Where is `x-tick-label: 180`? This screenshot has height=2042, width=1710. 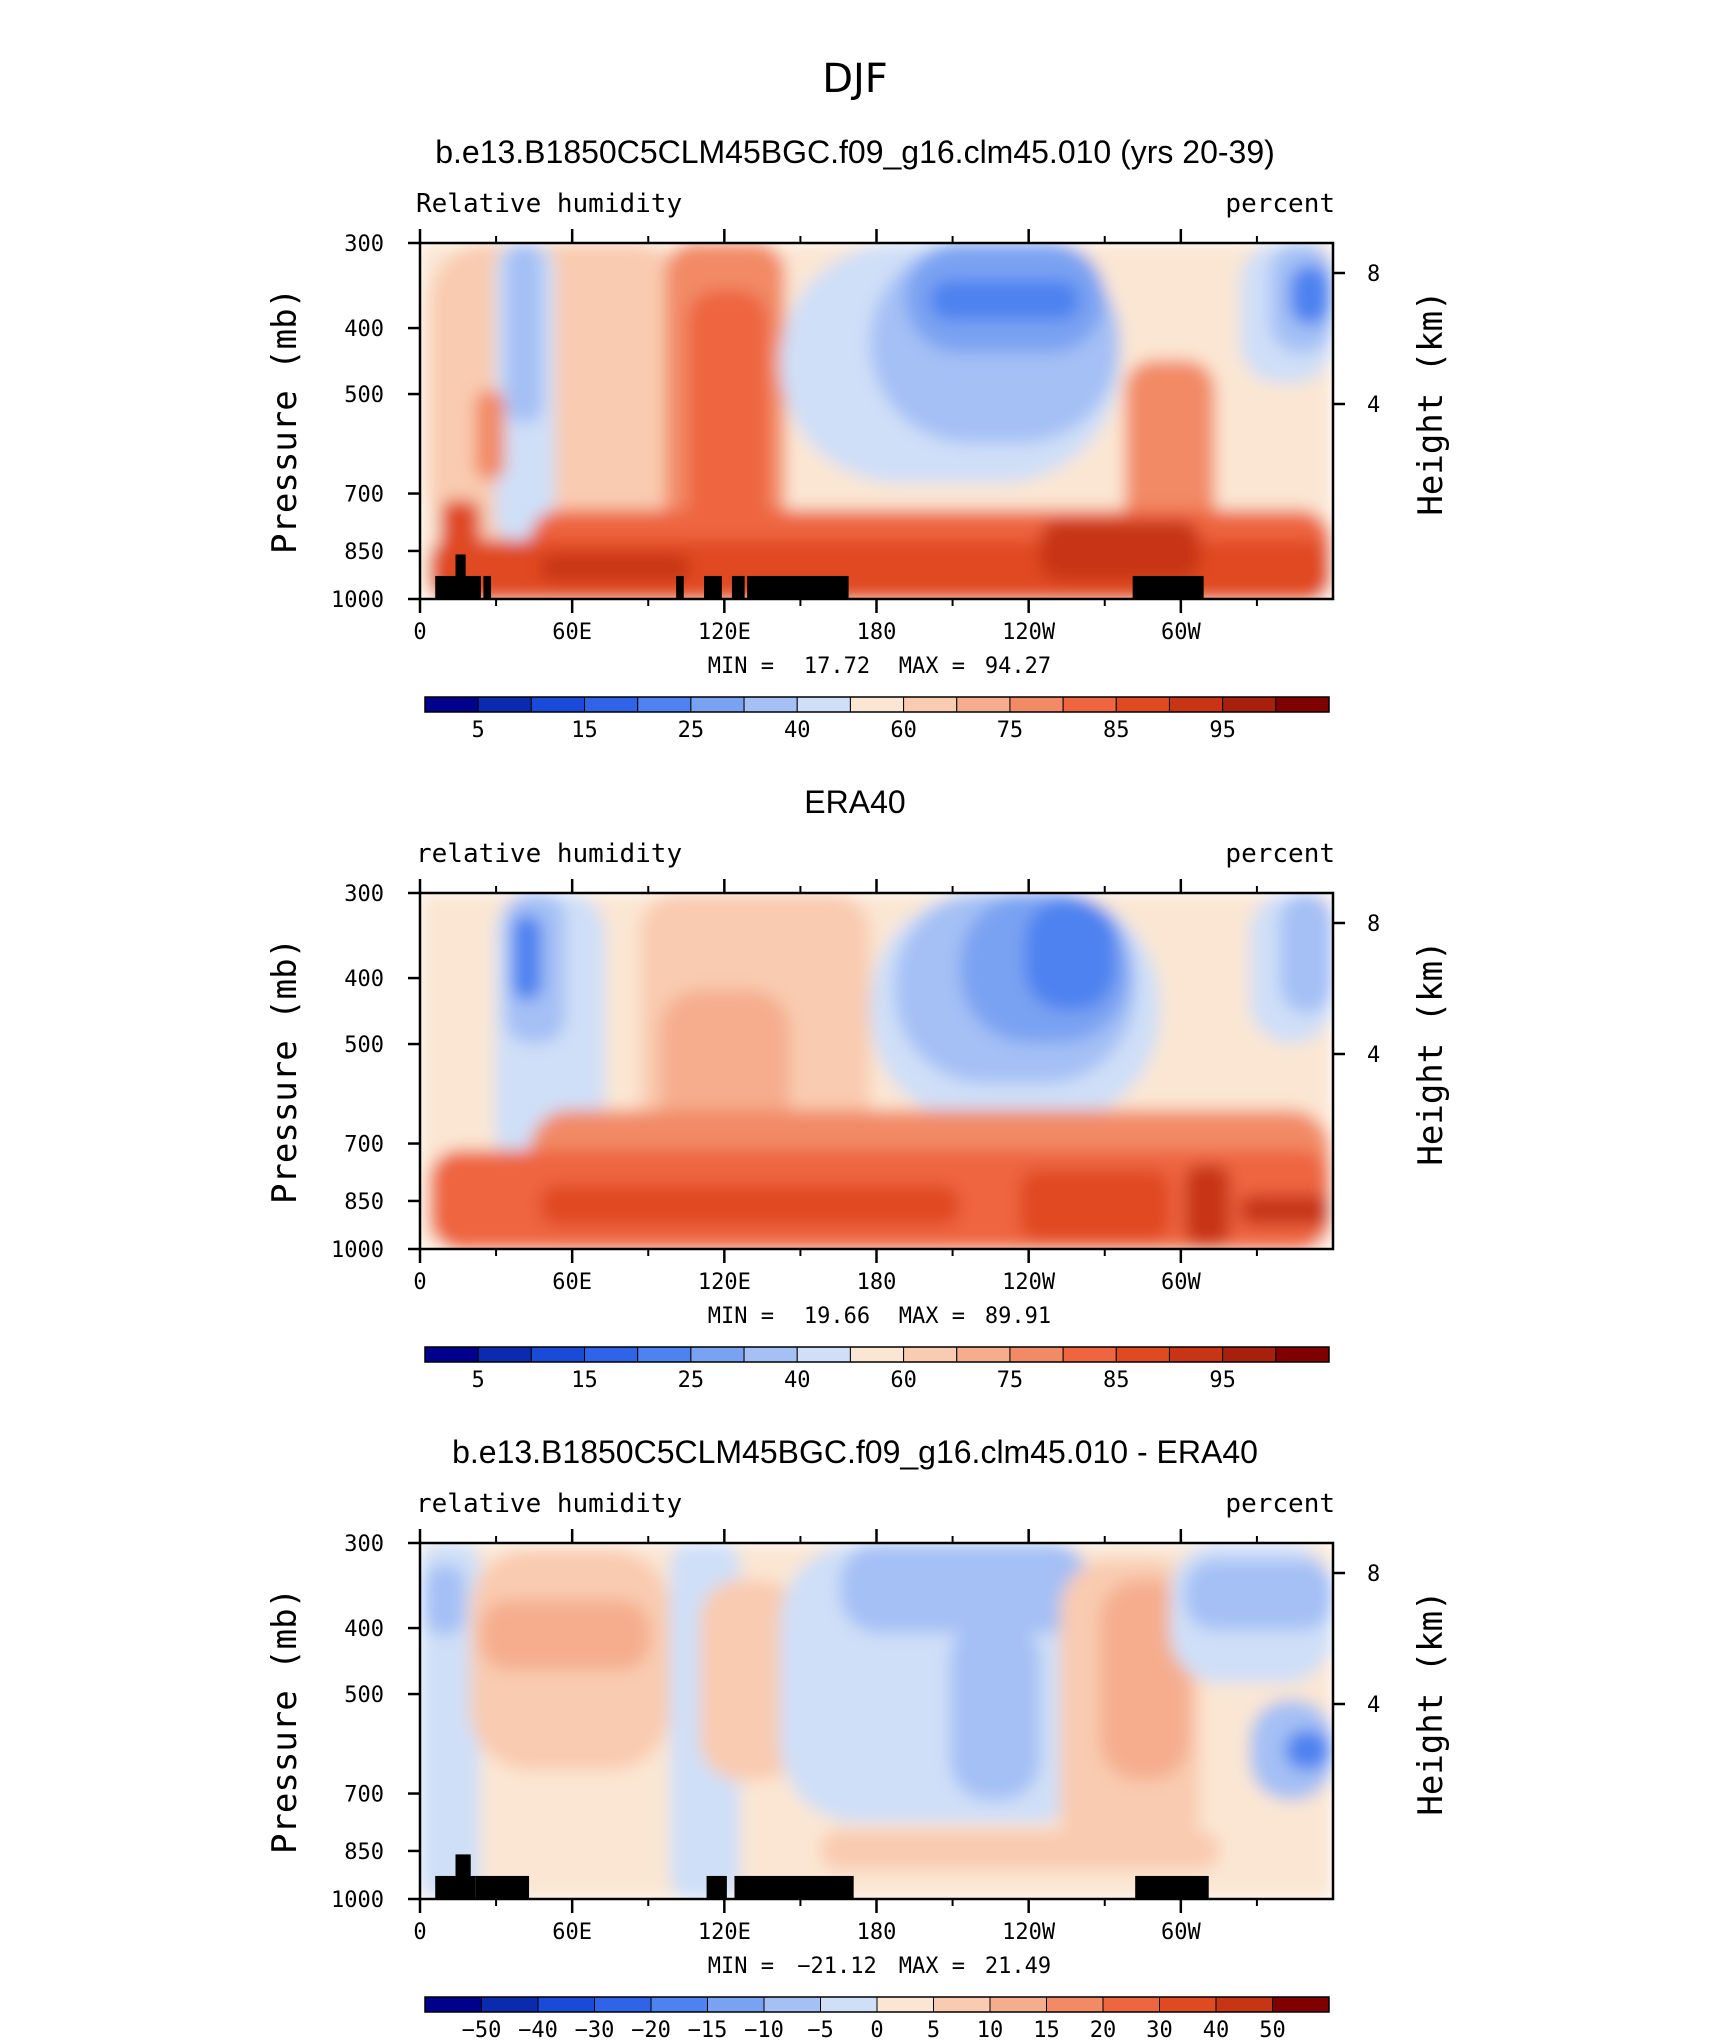 x-tick-label: 180 is located at coordinates (877, 1932).